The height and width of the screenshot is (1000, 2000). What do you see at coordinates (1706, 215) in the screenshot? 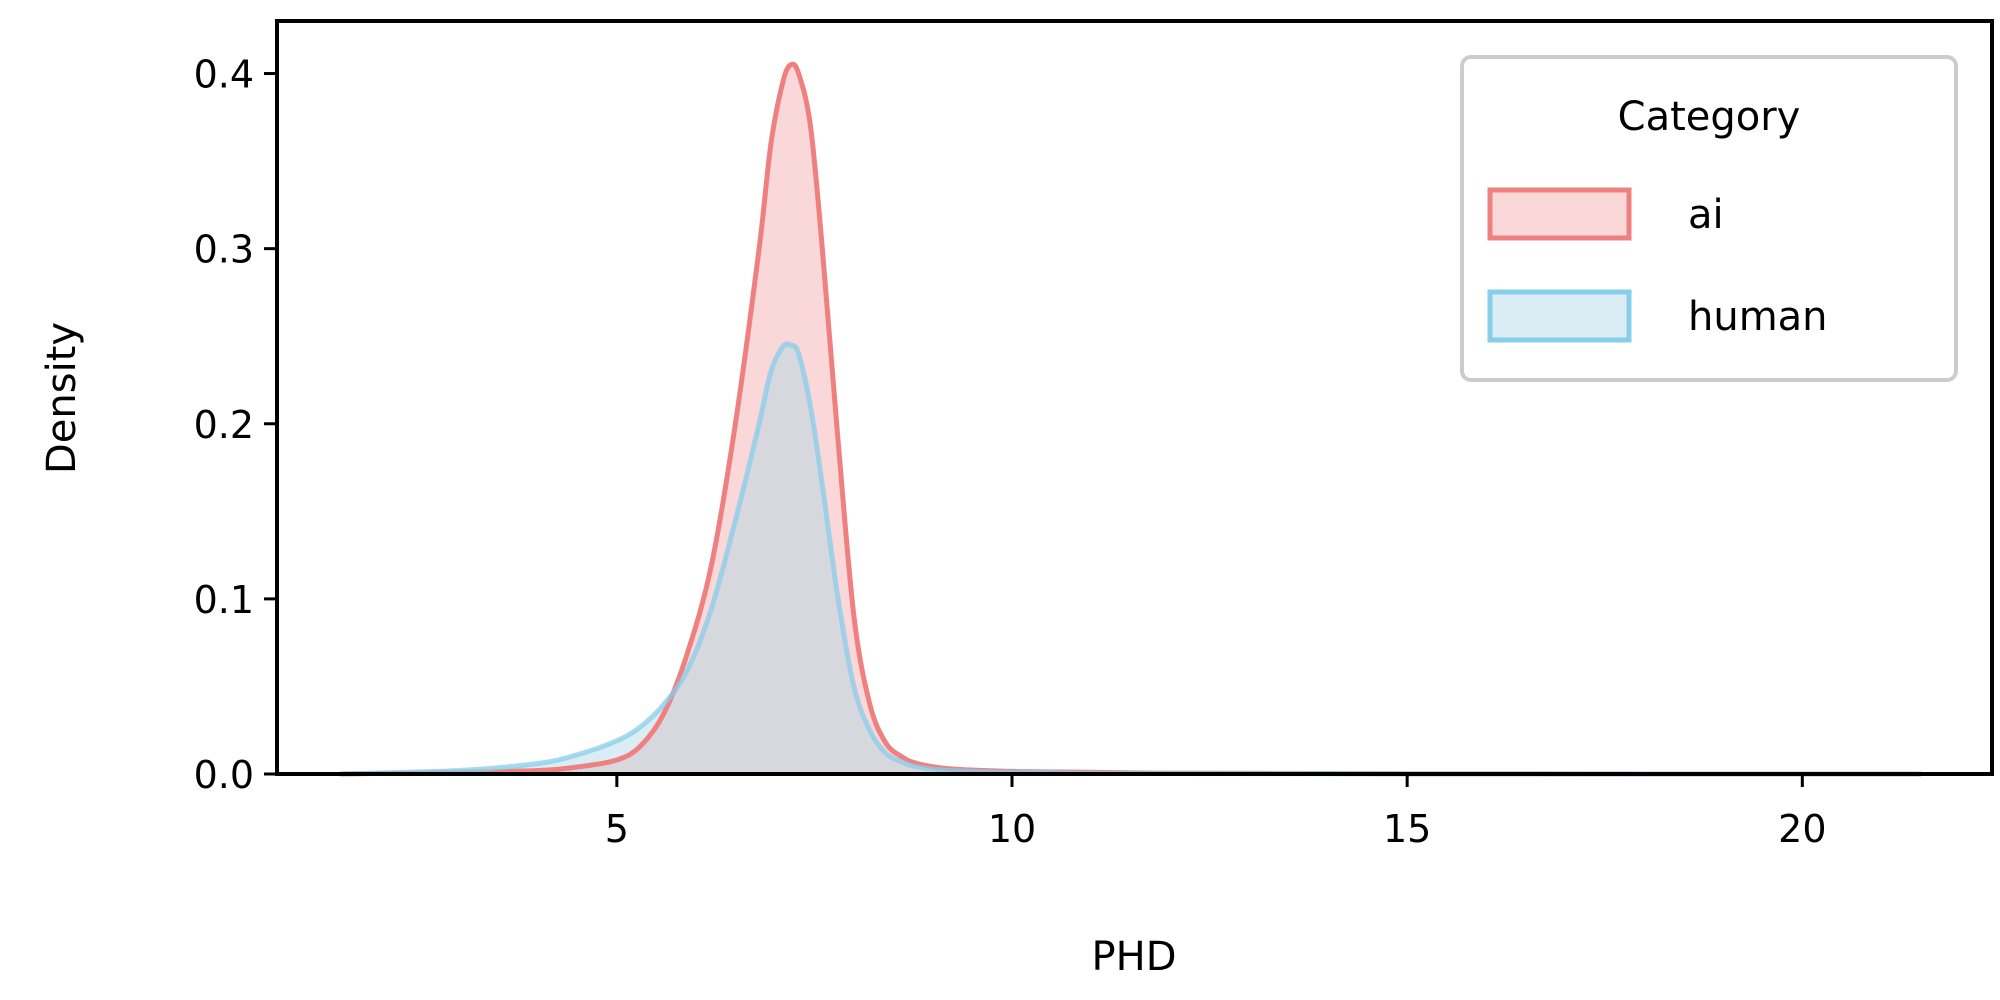
I see `legend-label-ai: ai` at bounding box center [1706, 215].